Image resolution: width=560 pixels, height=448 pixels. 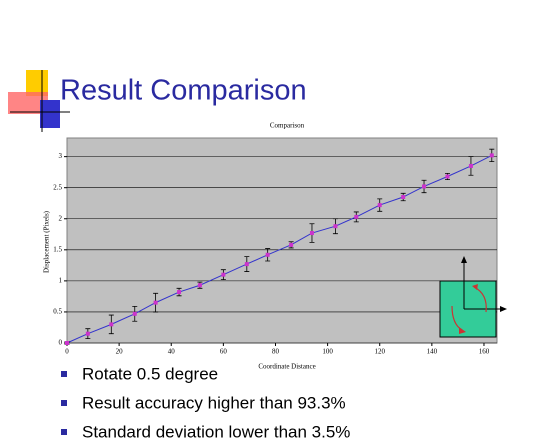 What do you see at coordinates (216, 431) in the screenshot?
I see `bullet: Standard deviation lower than 3.5%` at bounding box center [216, 431].